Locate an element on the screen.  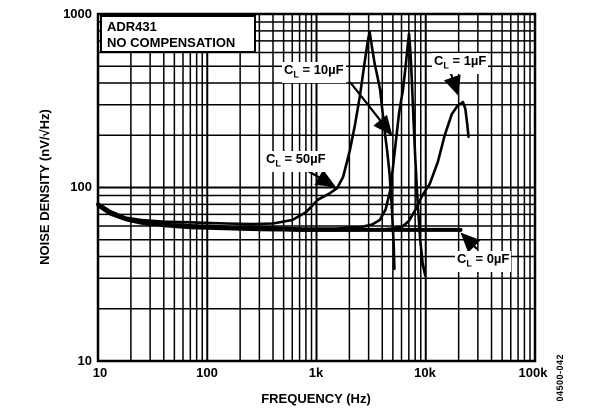
x-tick-100k: 100k is located at coordinates (533, 372).